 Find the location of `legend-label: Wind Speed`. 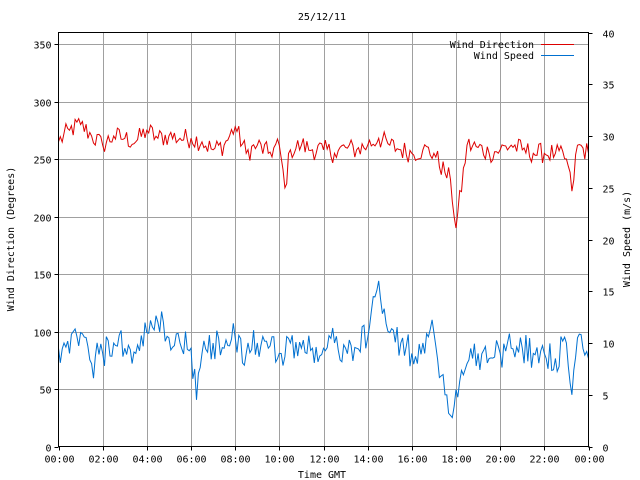

legend-label: Wind Speed is located at coordinates (504, 56).